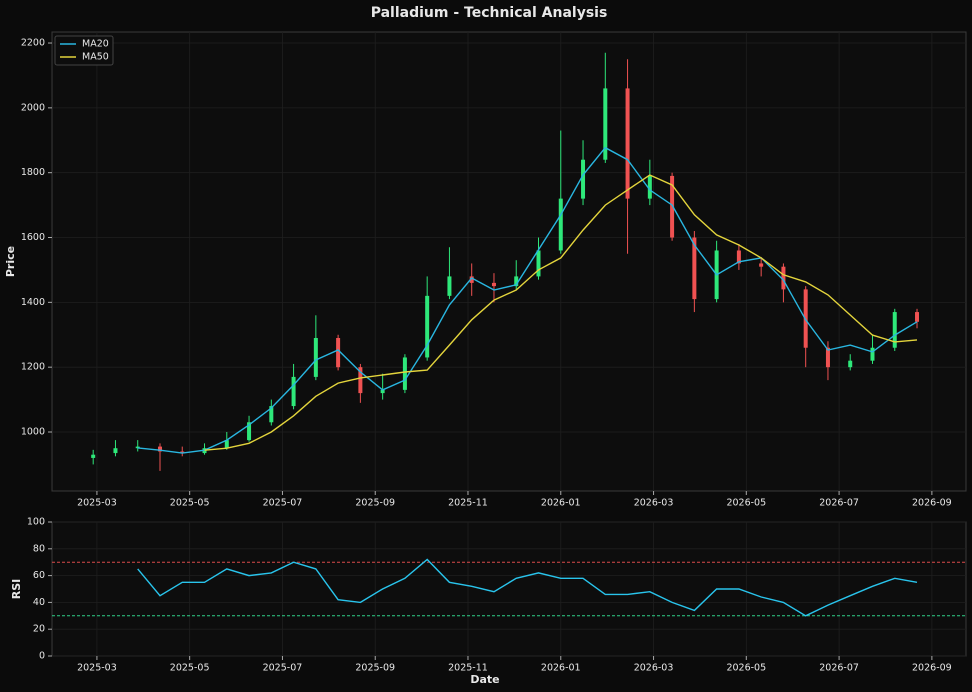 The width and height of the screenshot is (972, 692). Describe the element at coordinates (95, 44) in the screenshot. I see `legend-label: MA20` at that location.